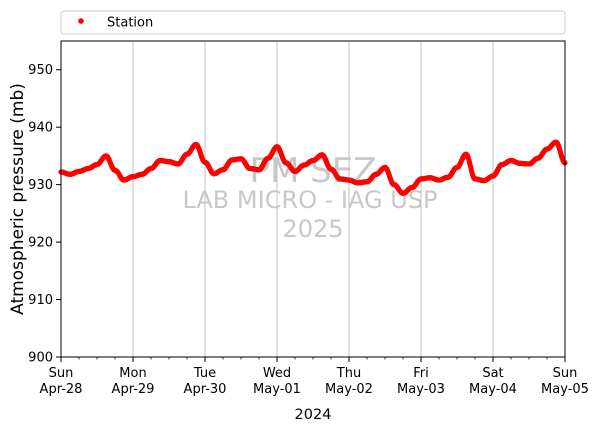 The image size is (600, 433). I want to click on x-tick-date: May-02, so click(349, 389).